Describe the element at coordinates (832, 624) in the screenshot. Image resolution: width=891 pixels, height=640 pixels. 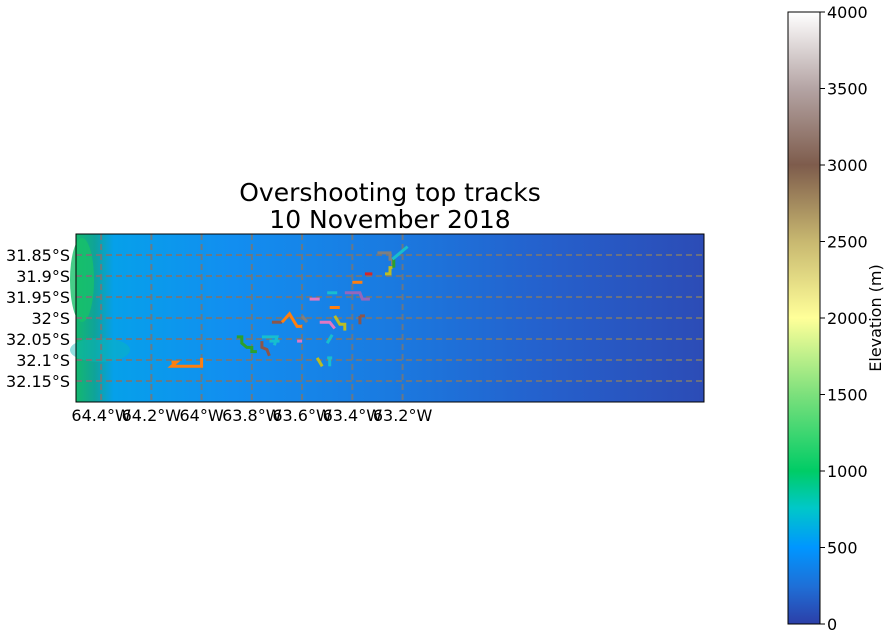
I see `colorbar-tick-label: 0` at that location.